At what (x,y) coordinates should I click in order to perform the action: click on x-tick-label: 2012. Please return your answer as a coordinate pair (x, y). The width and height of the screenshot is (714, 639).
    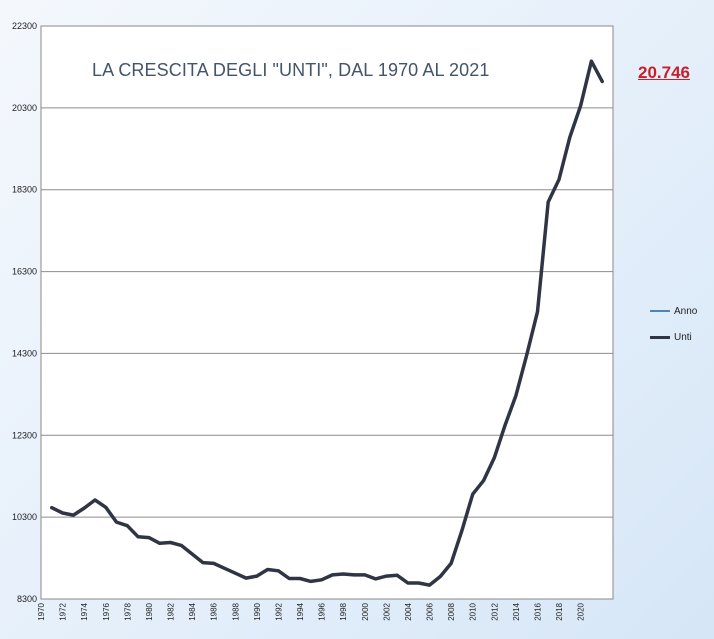
    Looking at the image, I should click on (494, 611).